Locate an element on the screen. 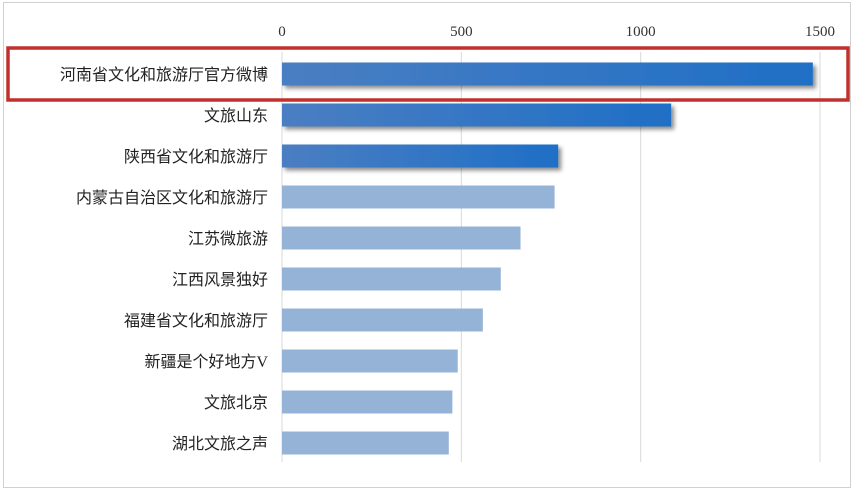  category-label: 福建省文化和旅游厅 is located at coordinates (196, 321).